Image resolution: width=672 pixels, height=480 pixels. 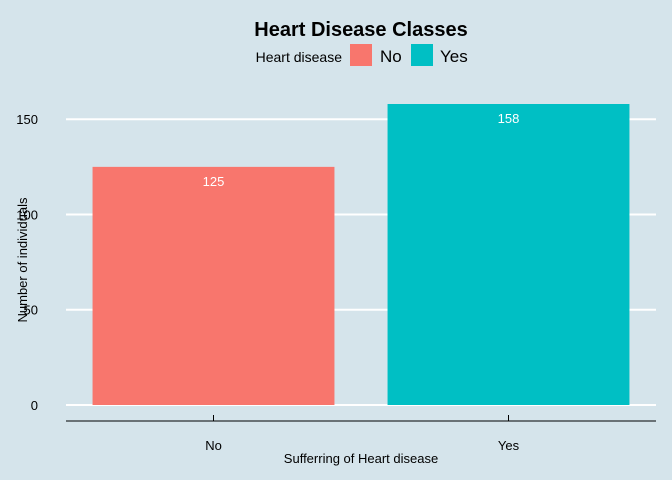 I want to click on y-tick-label: 50, so click(x=31, y=310).